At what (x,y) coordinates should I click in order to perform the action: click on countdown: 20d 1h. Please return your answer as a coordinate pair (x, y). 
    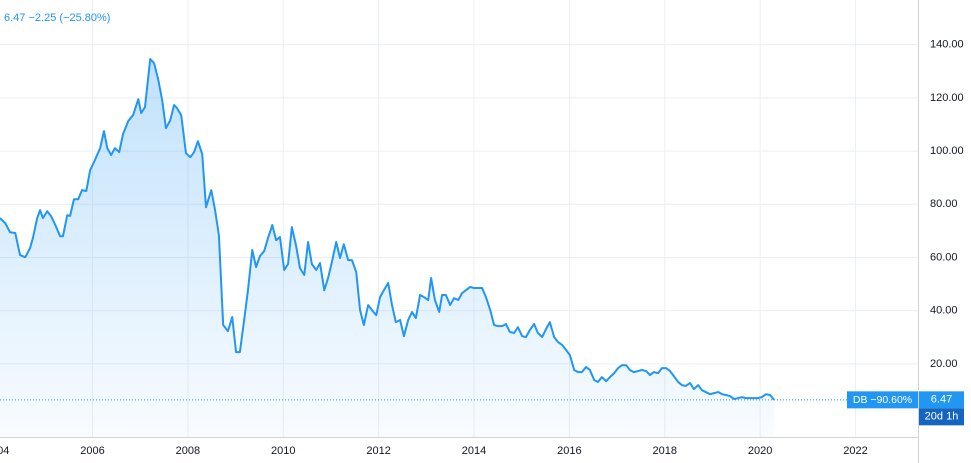
    Looking at the image, I should click on (942, 417).